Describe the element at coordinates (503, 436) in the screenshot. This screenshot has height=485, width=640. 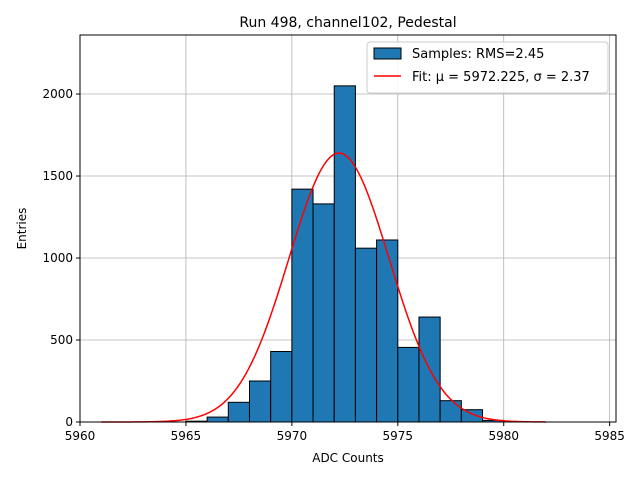
I see `x-tick-label: 5980` at that location.